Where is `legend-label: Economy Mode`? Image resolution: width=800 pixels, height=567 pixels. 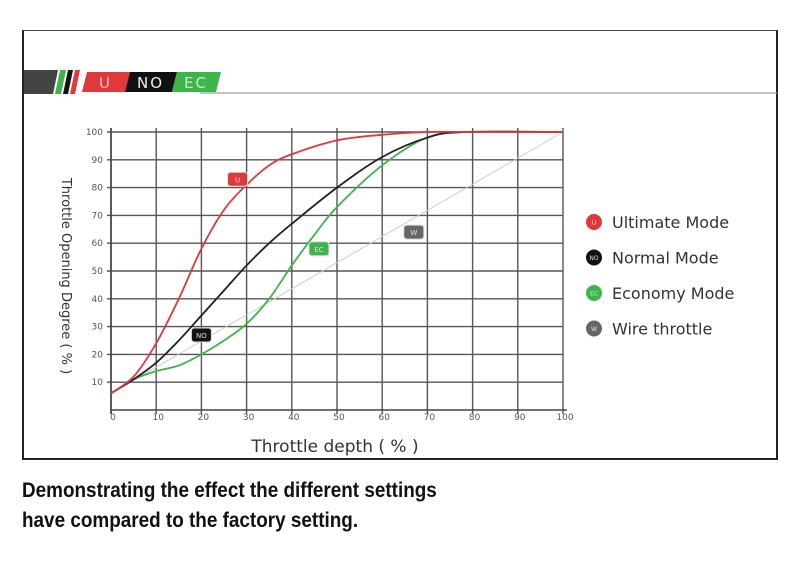 legend-label: Economy Mode is located at coordinates (673, 293).